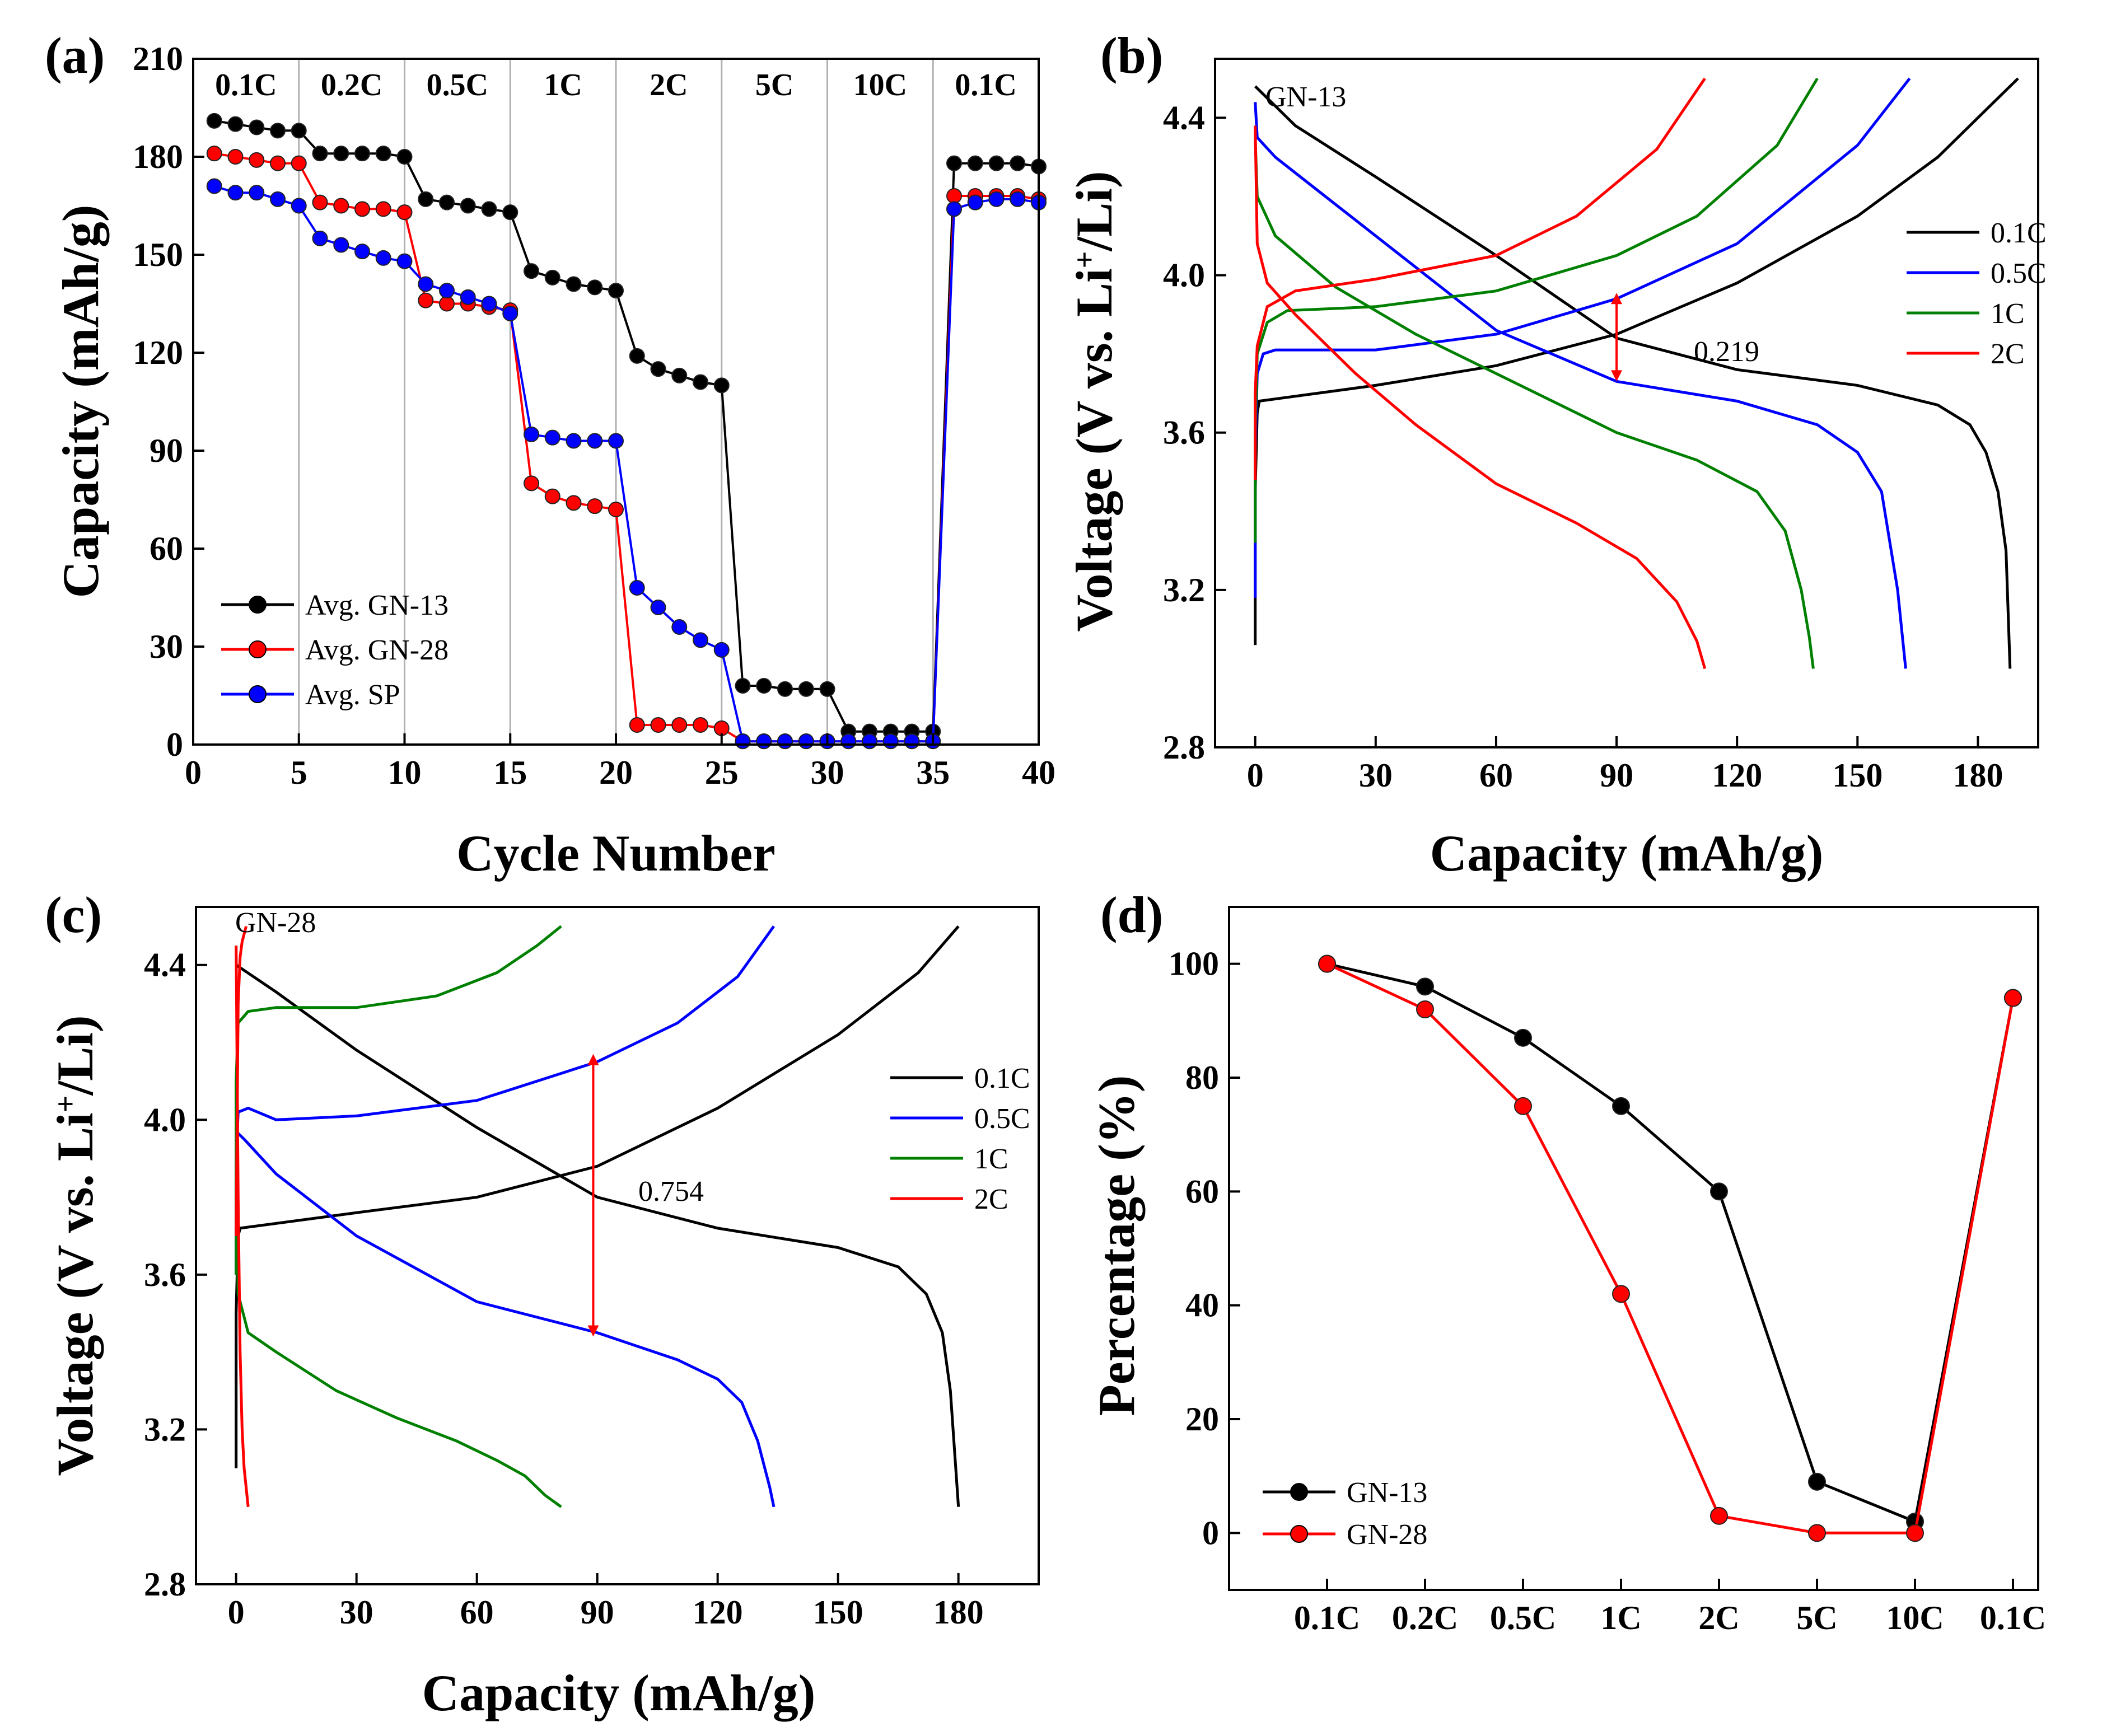 The height and width of the screenshot is (1736, 2102). Describe the element at coordinates (1116, 1245) in the screenshot. I see `y-axis-title-d: Percentage (%)` at that location.